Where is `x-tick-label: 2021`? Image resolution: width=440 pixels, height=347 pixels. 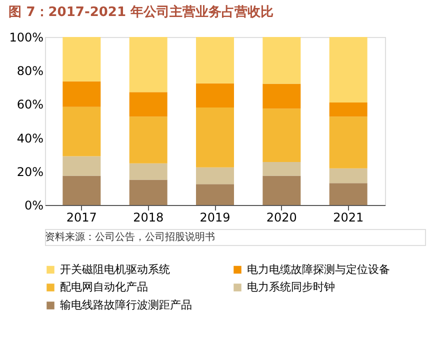
x-tick-label: 2021 is located at coordinates (348, 217).